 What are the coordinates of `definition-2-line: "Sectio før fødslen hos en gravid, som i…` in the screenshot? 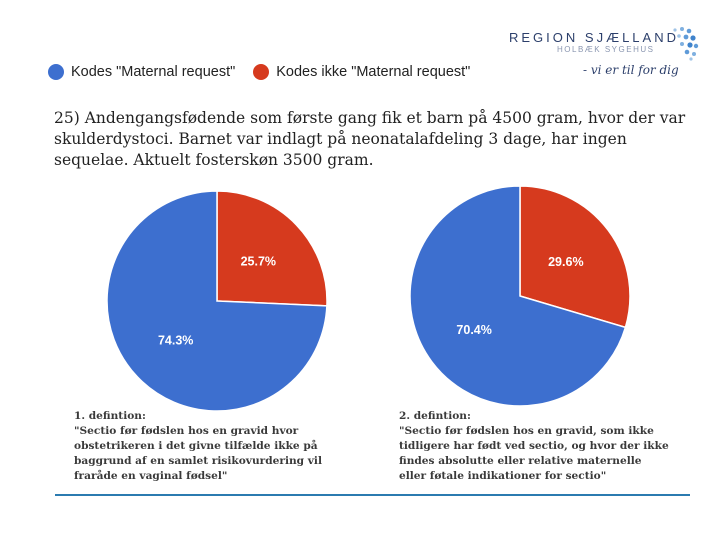 It's located at (526, 431).